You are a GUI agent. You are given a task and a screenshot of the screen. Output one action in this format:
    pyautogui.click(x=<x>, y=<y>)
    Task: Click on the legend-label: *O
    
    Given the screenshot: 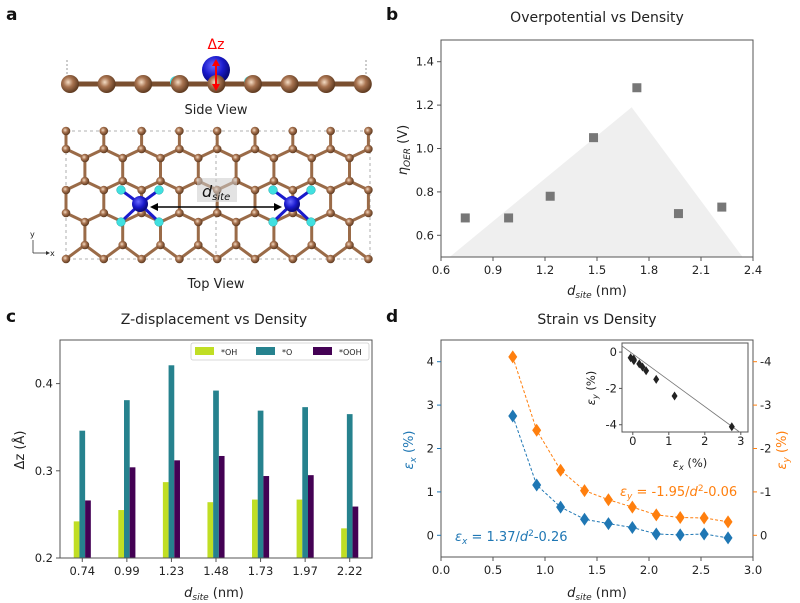 What is the action you would take?
    pyautogui.click(x=287, y=352)
    